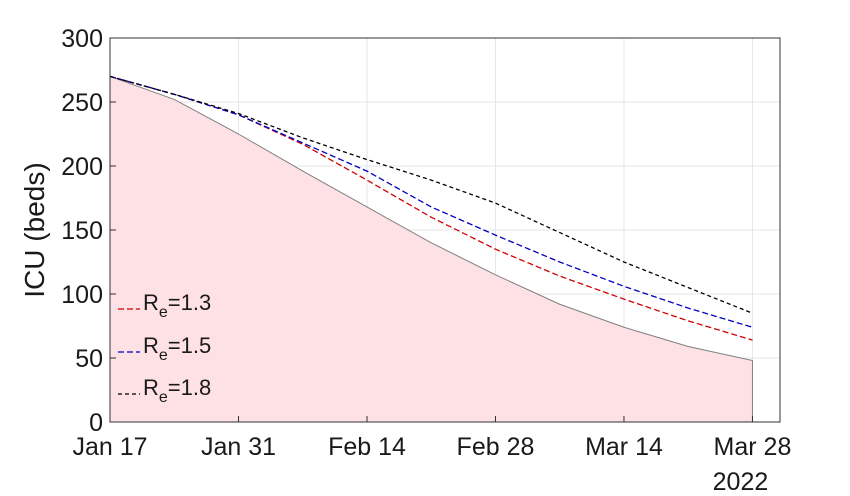 The image size is (850, 496). Describe the element at coordinates (189, 302) in the screenshot. I see `legend-value: =1.3` at that location.